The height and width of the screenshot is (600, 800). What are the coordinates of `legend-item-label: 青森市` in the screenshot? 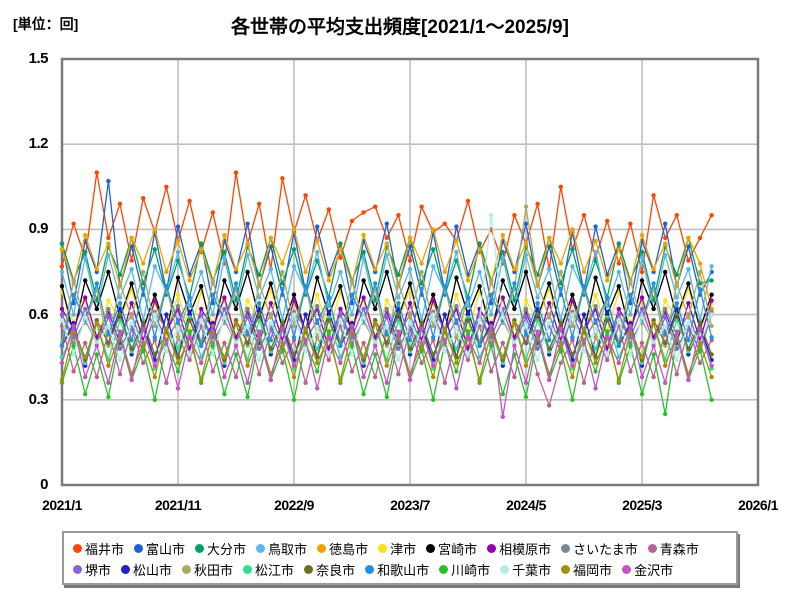 It's located at (679, 549).